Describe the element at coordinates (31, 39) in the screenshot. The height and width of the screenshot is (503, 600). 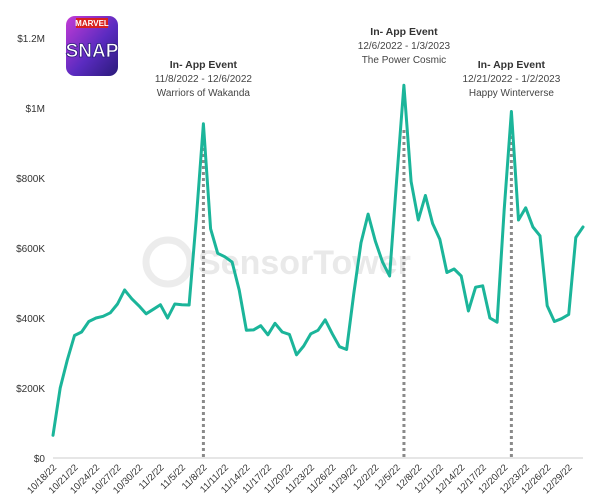
I see `y-tick-label: $1.2M` at that location.